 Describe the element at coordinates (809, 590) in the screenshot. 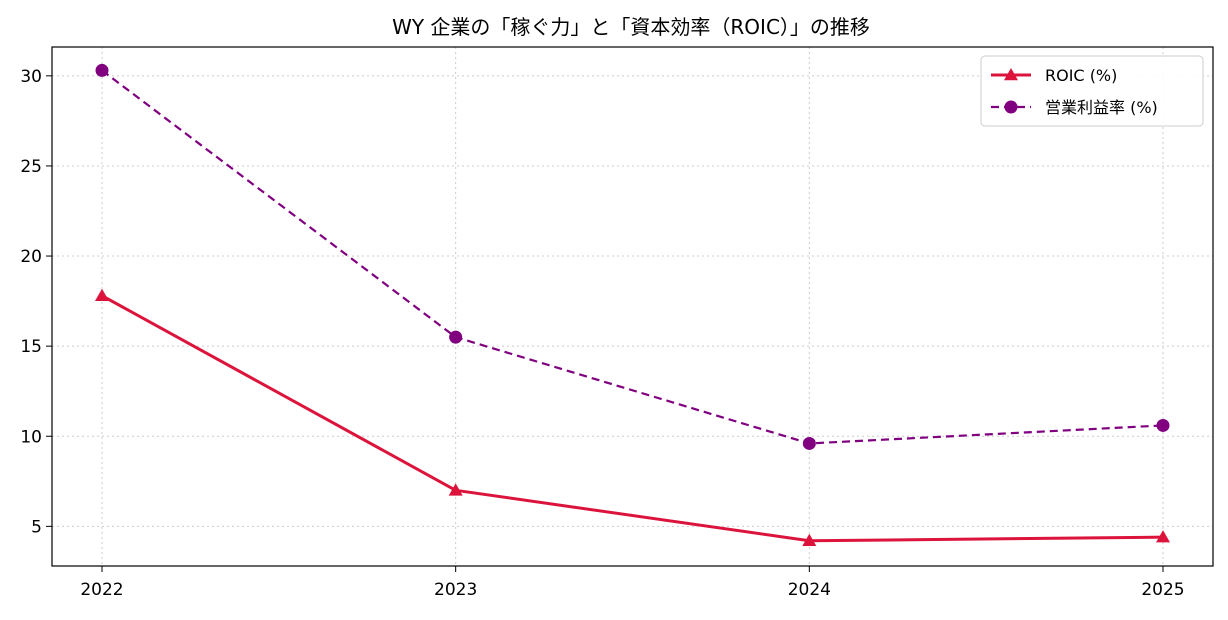

I see `x-tick-label: 2024` at that location.